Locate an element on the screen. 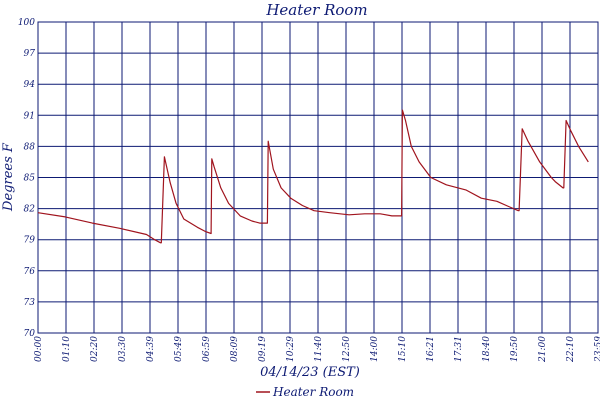  x-tick-label: 23:59 is located at coordinates (597, 349).